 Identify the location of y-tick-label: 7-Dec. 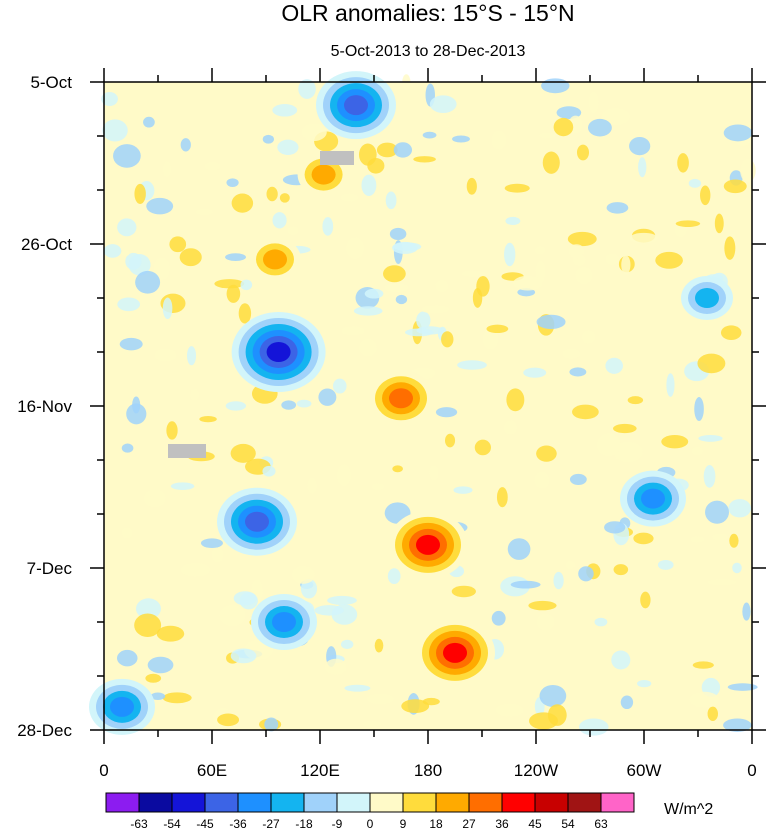
(50, 568).